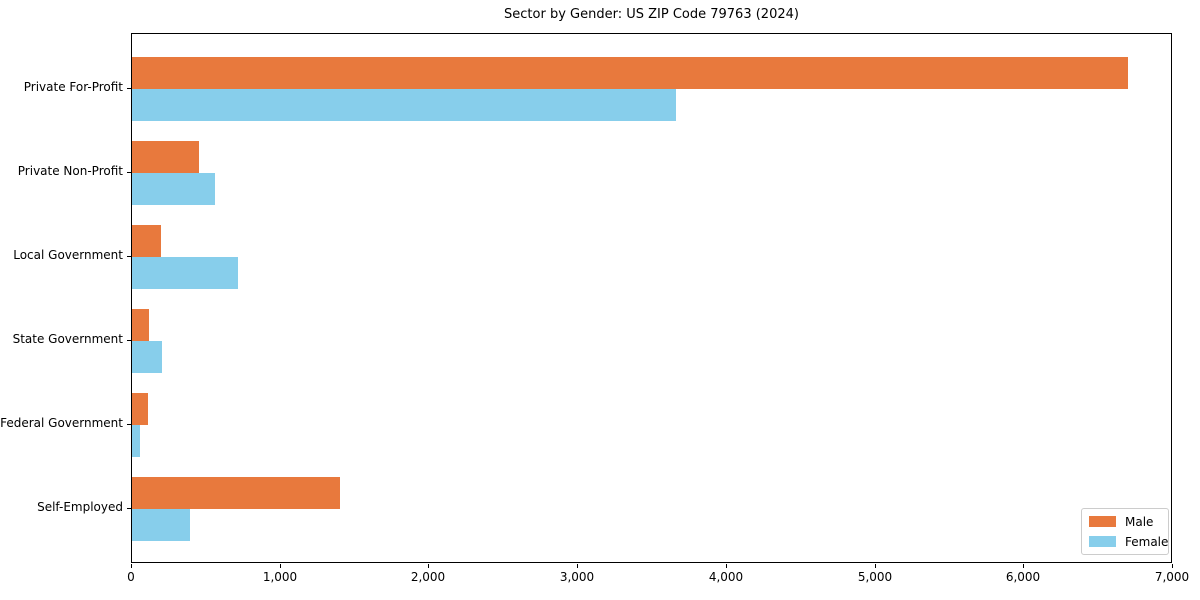  I want to click on x-tick-label-2-000: 2,000, so click(428, 577).